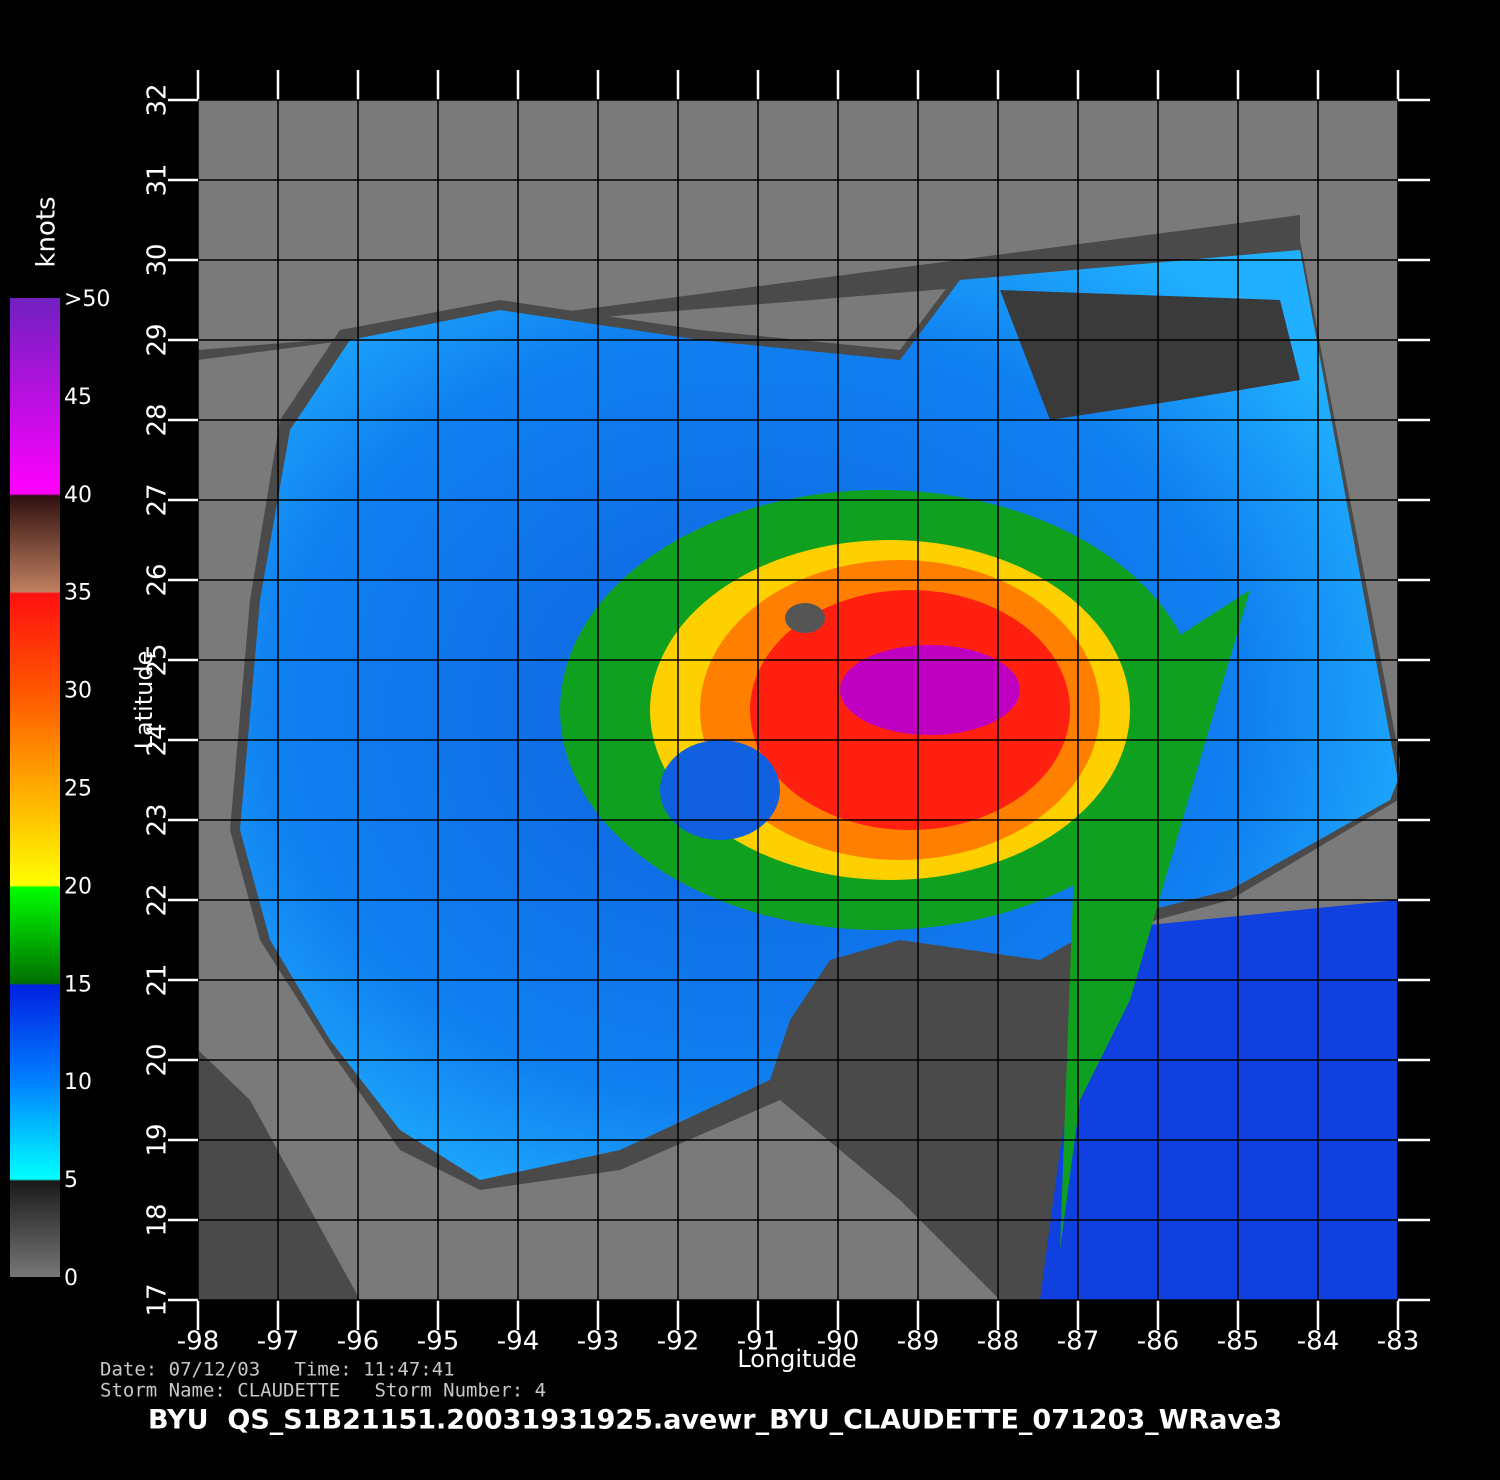  What do you see at coordinates (78, 1082) in the screenshot?
I see `colorbar-tick-label: 10` at bounding box center [78, 1082].